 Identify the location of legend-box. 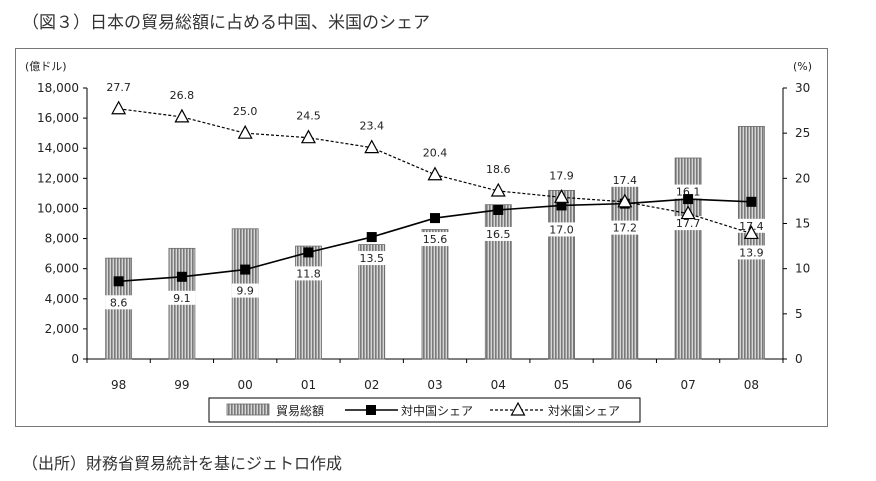
(424, 410).